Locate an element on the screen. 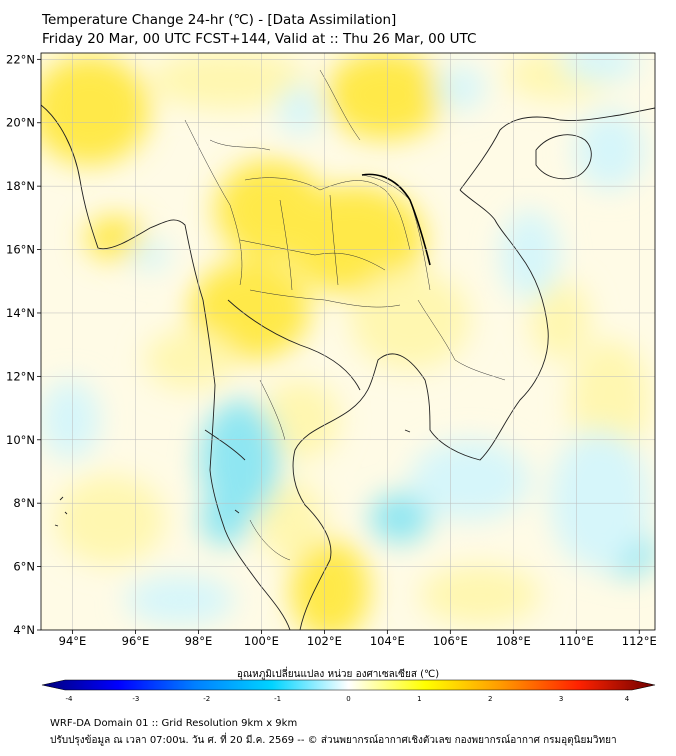 The height and width of the screenshot is (756, 676). lon-tick-label: 96°E is located at coordinates (136, 641).